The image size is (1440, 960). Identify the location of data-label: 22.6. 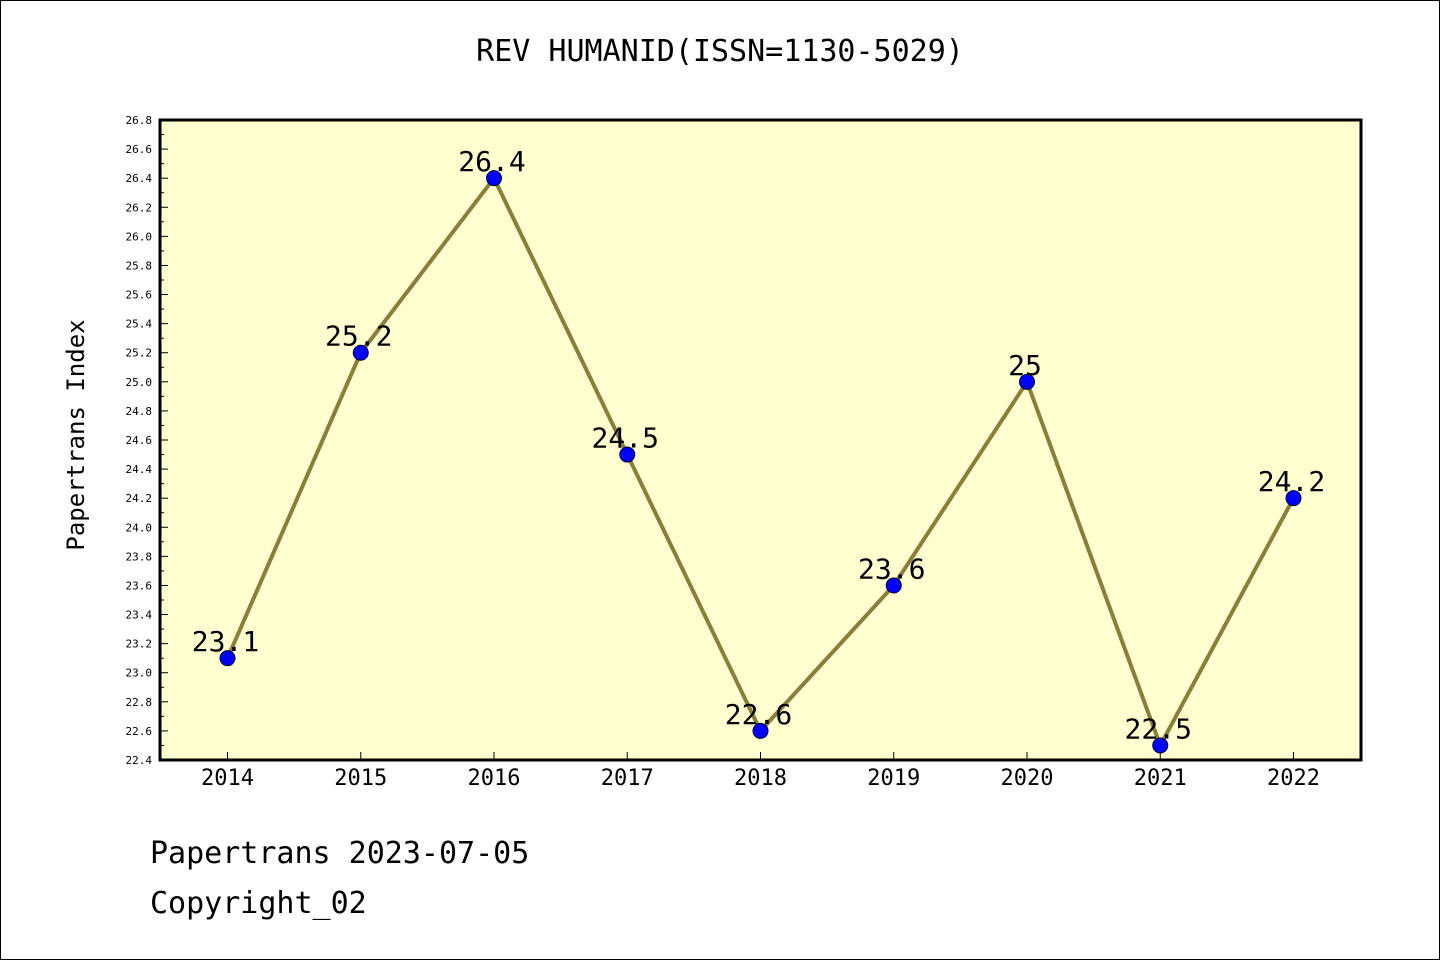
(758, 714).